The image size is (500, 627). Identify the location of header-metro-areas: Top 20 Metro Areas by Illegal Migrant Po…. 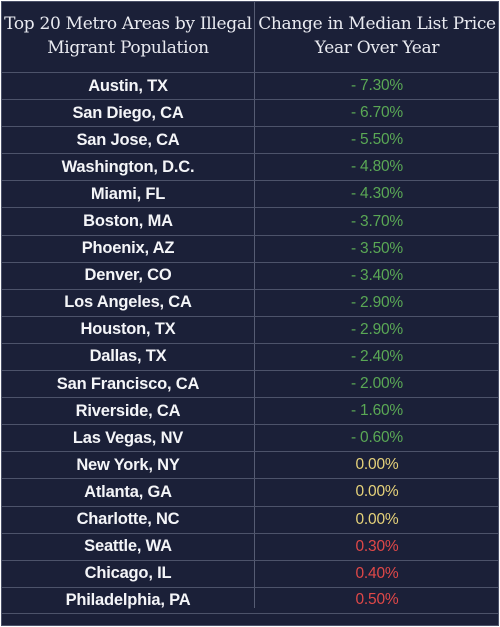
(128, 36).